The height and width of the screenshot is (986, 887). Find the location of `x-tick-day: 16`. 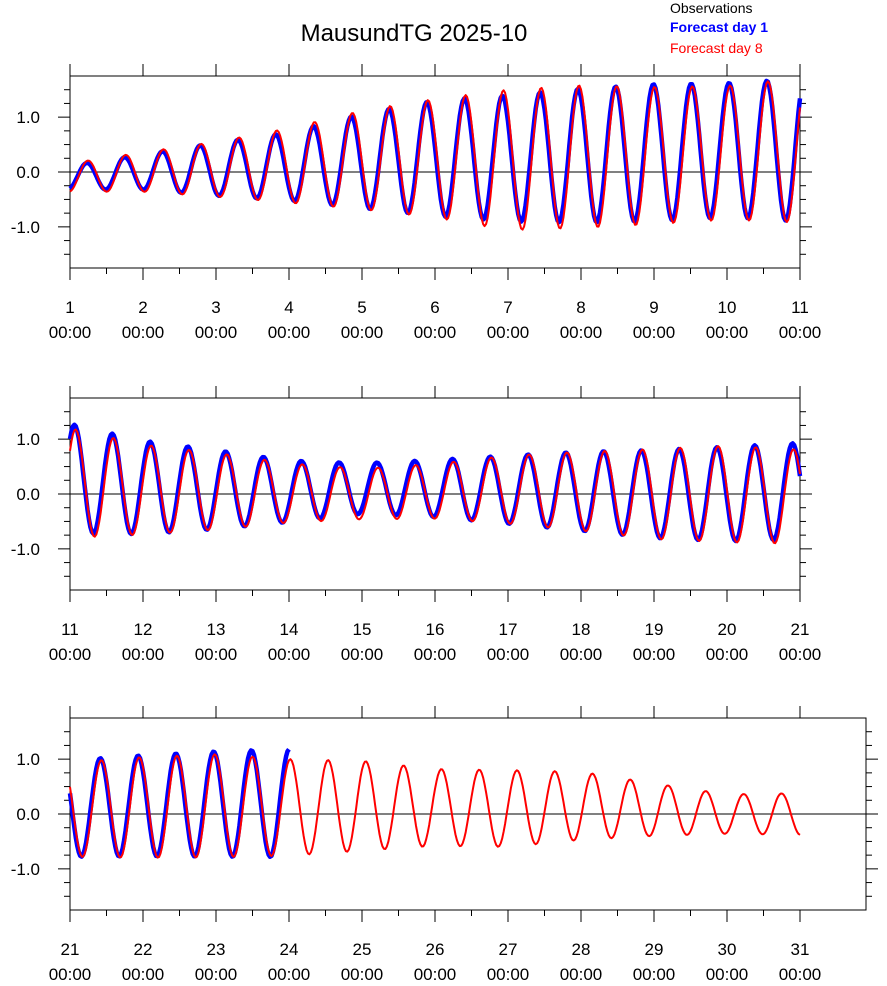

x-tick-day: 16 is located at coordinates (435, 629).